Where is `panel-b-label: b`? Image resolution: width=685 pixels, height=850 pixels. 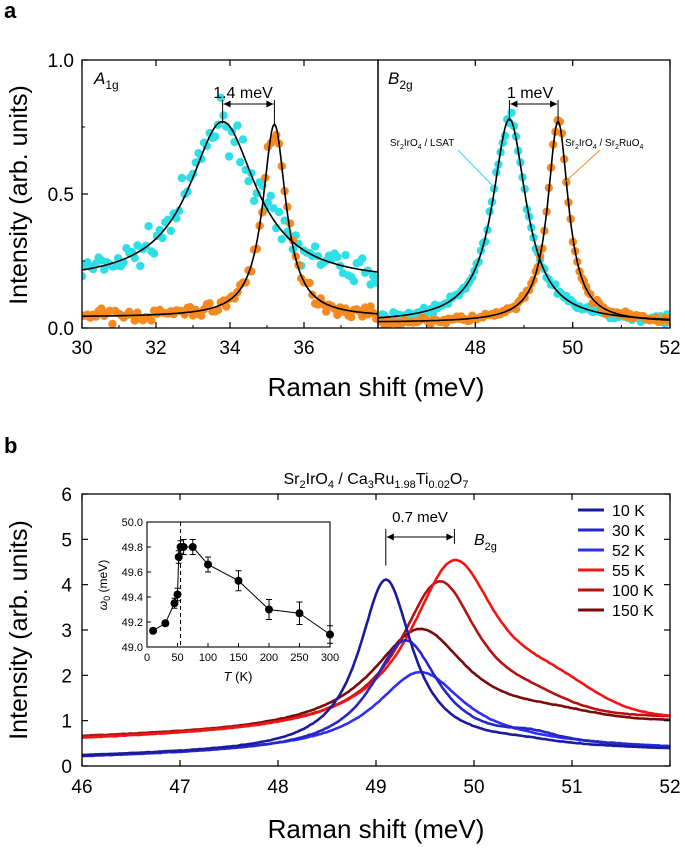
panel-b-label: b is located at coordinates (10, 445).